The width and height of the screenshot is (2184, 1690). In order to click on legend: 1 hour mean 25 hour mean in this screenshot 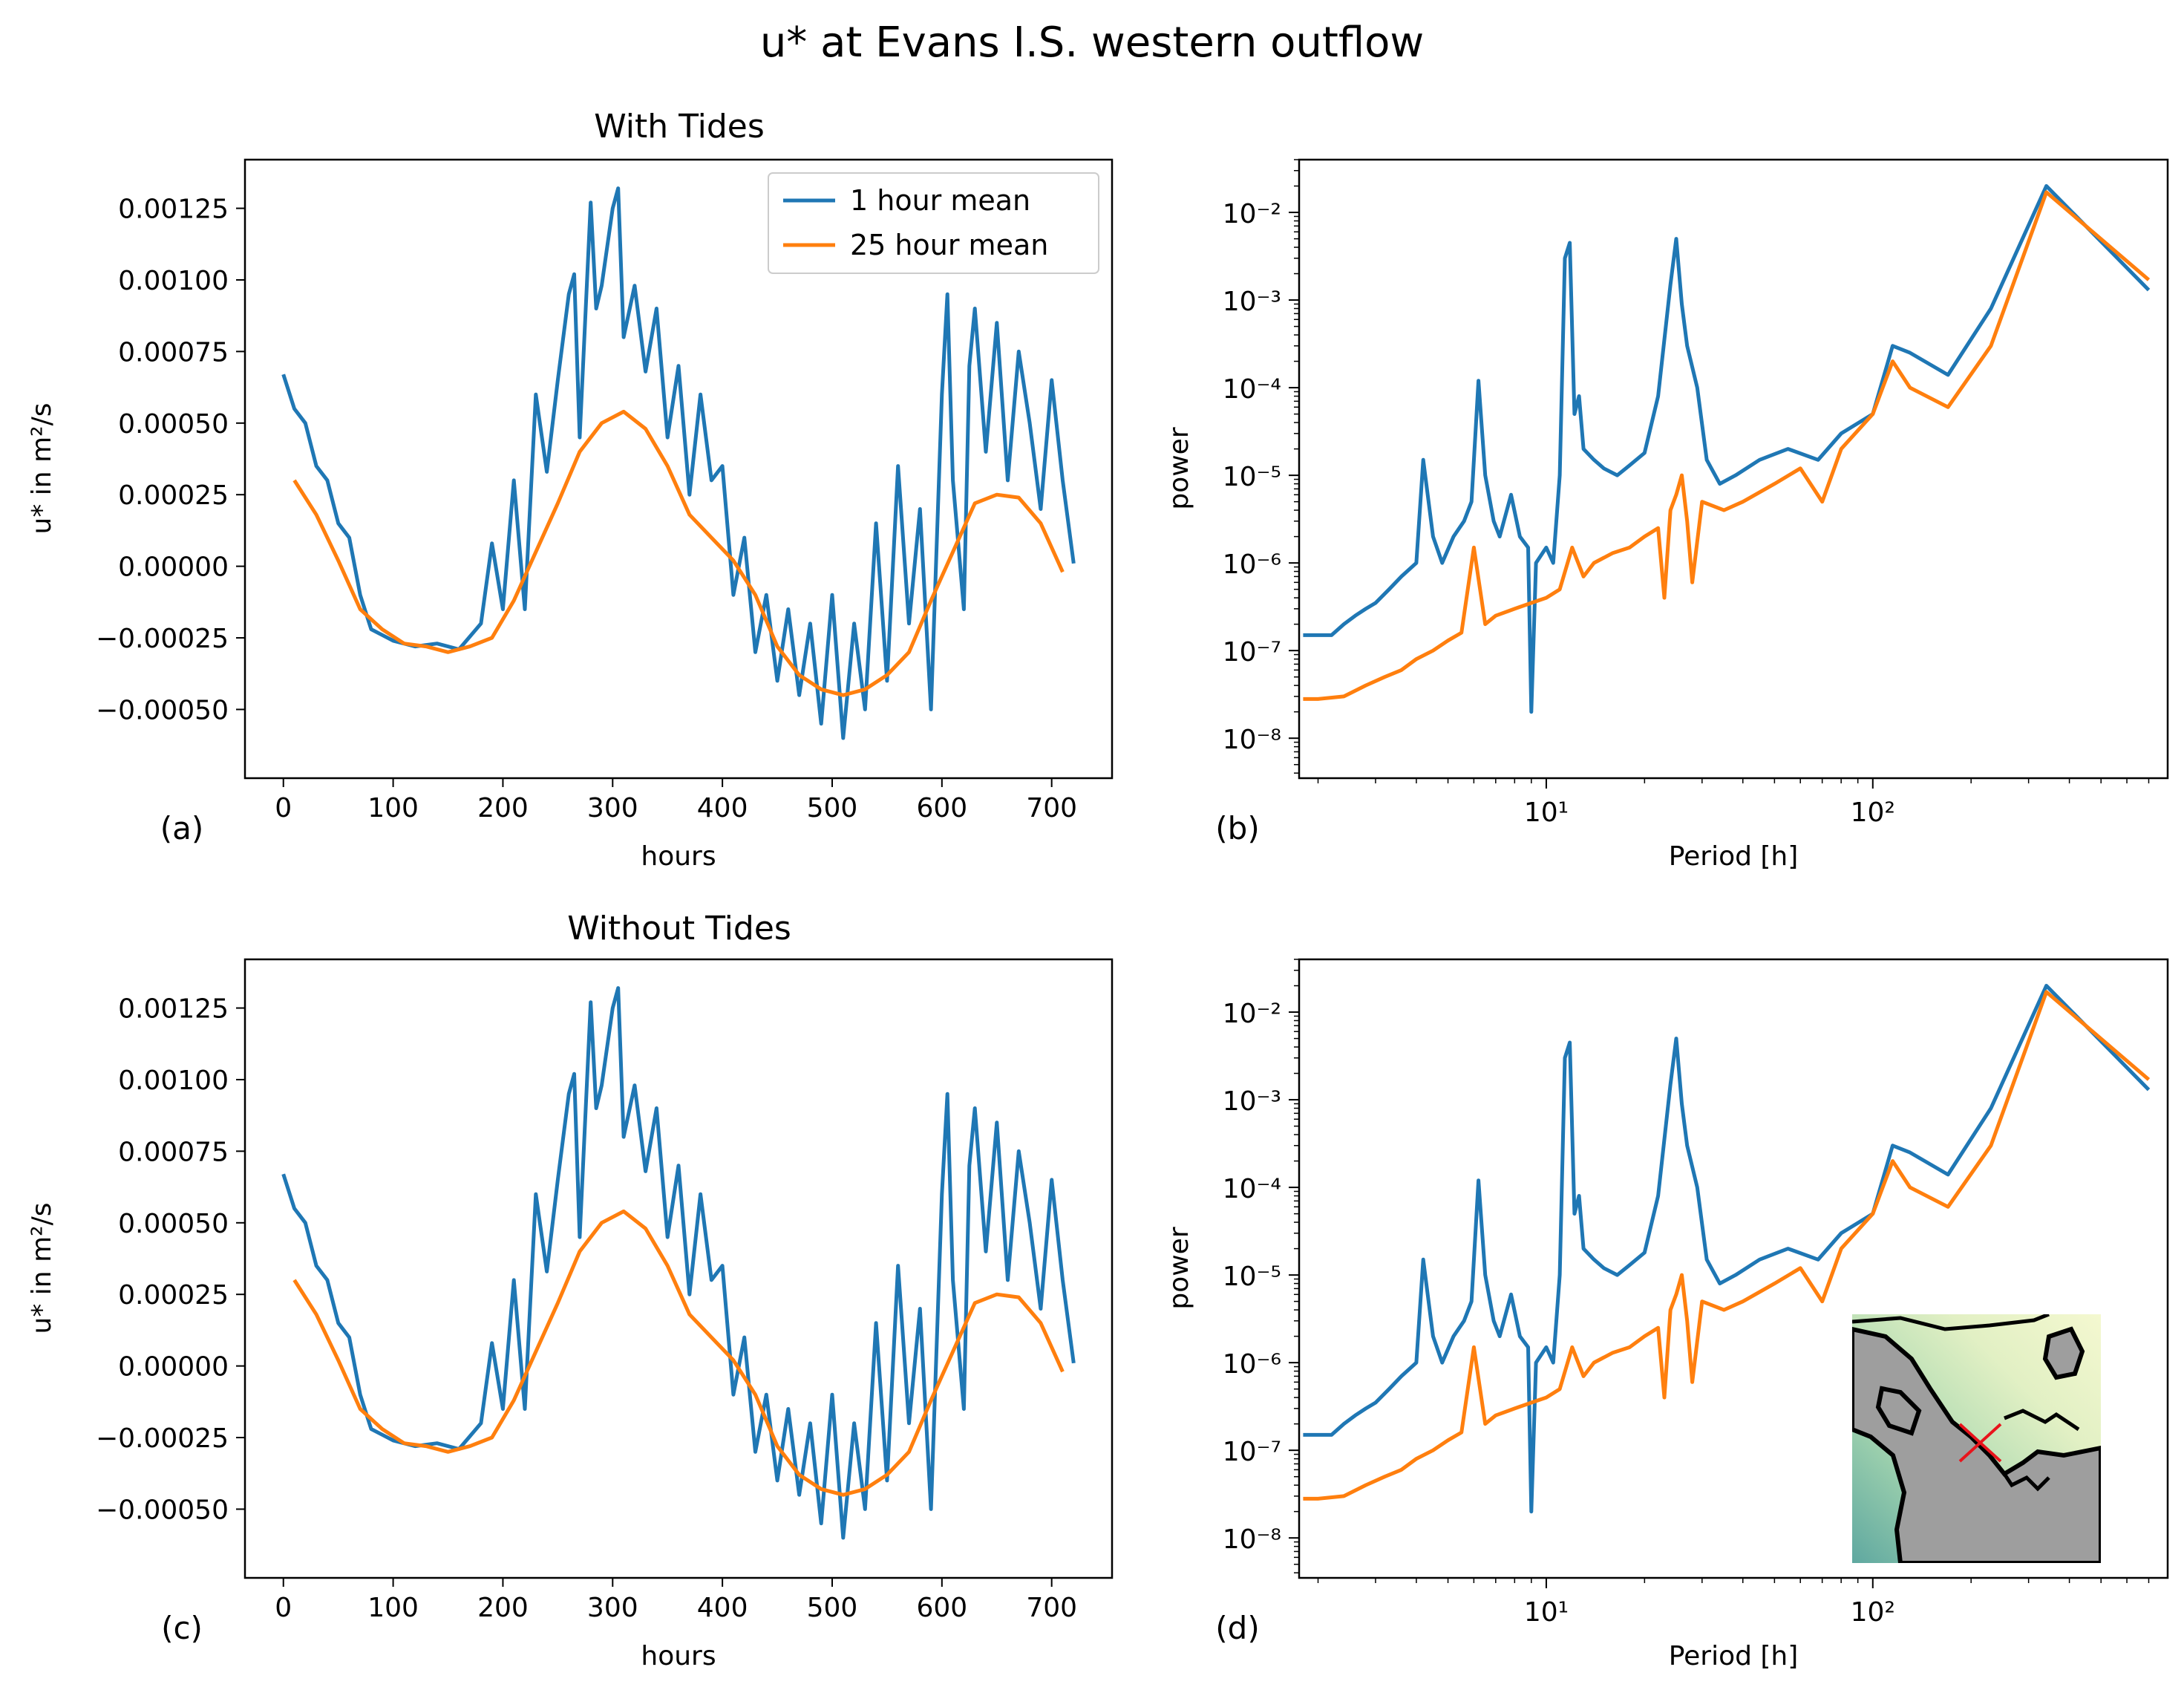, I will do `click(933, 223)`.